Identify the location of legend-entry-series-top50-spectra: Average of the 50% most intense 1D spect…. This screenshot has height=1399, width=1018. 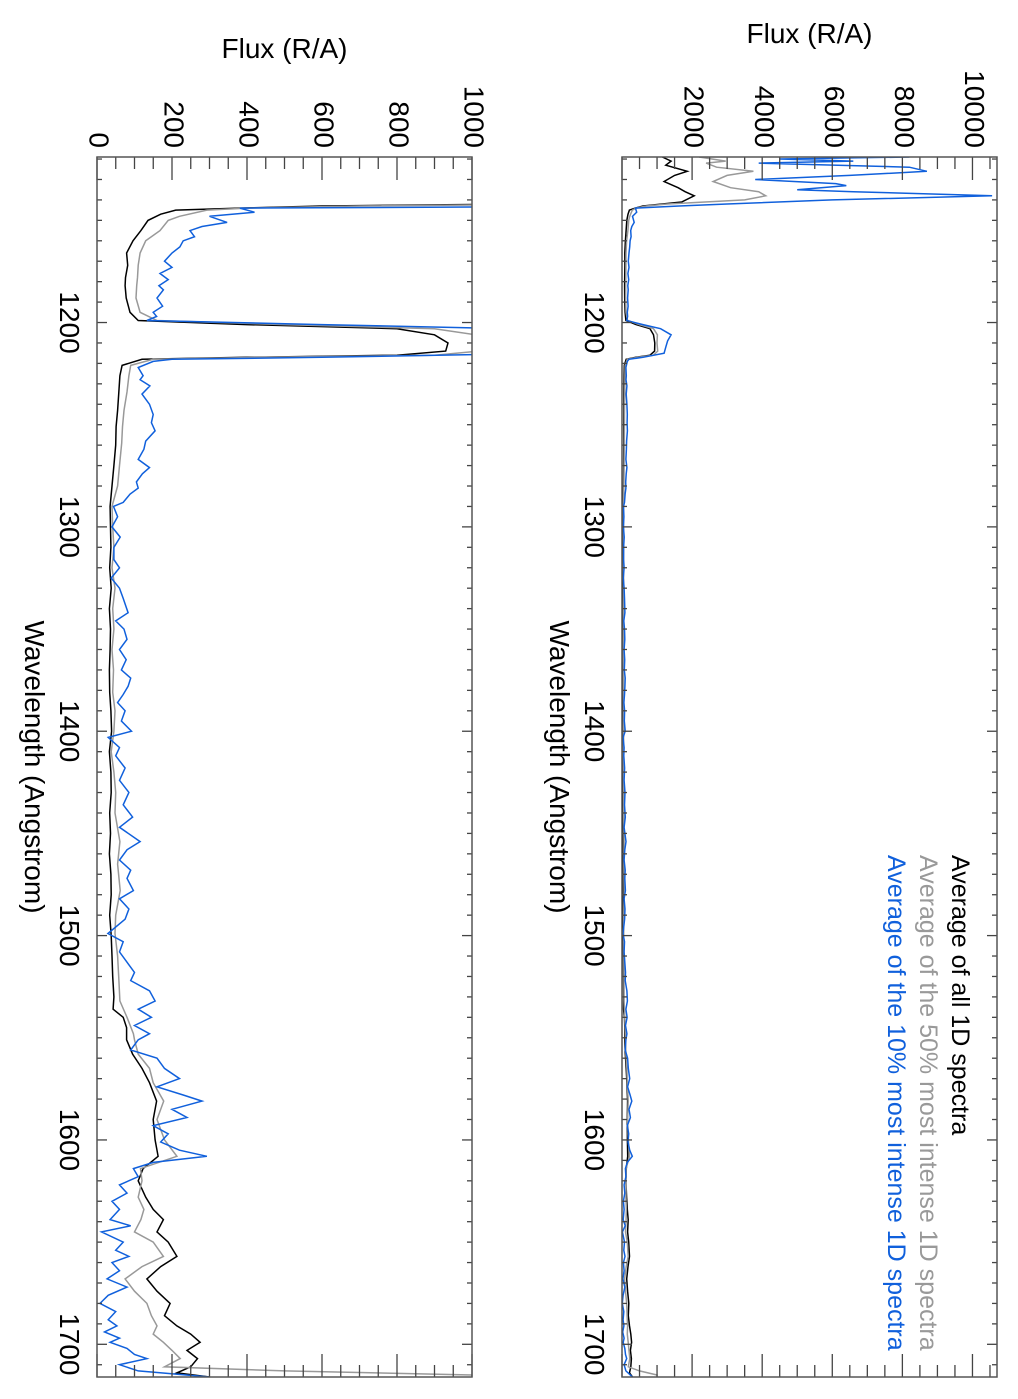
(928, 1103).